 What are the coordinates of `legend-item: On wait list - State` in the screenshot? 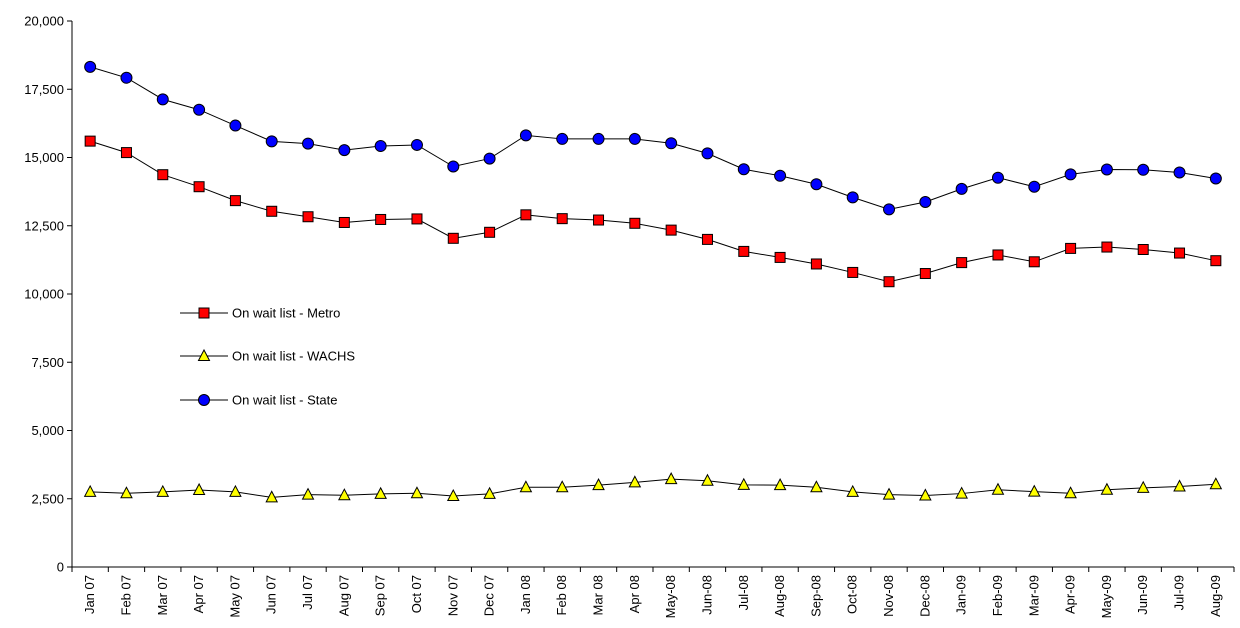 It's located at (258, 400).